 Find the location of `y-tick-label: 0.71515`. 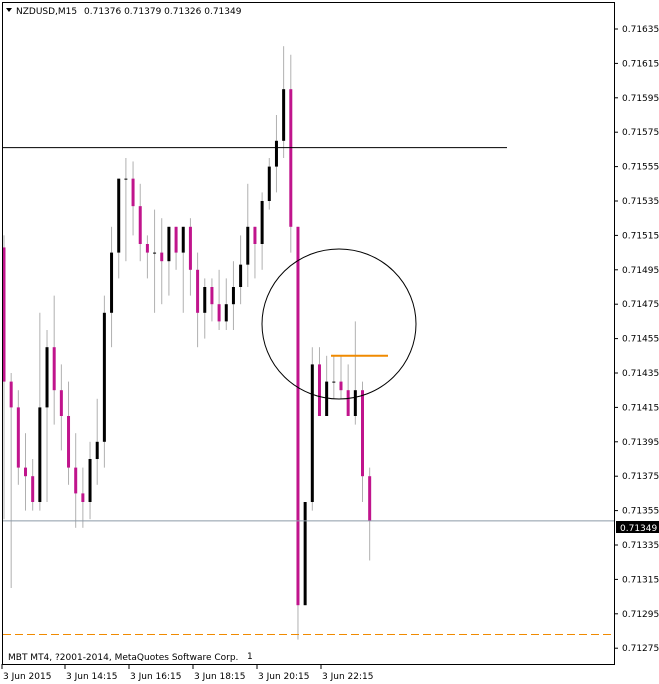

y-tick-label: 0.71515 is located at coordinates (640, 236).